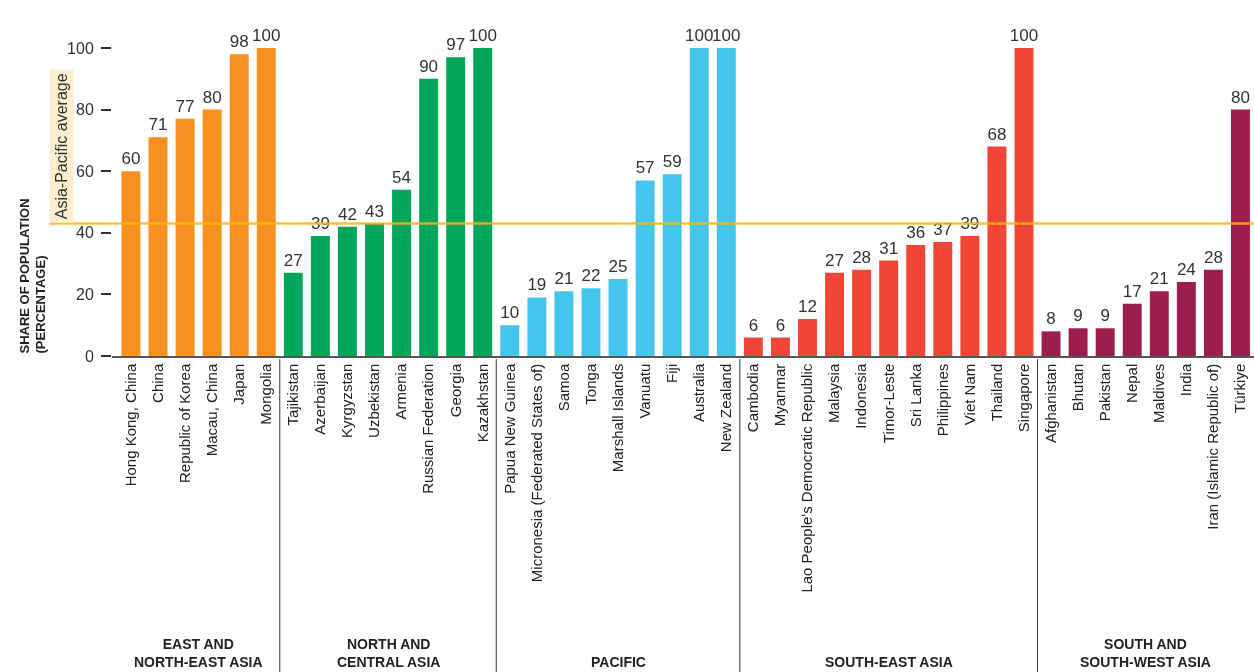 The width and height of the screenshot is (1254, 672). Describe the element at coordinates (293, 260) in the screenshot. I see `data-label: 27` at that location.